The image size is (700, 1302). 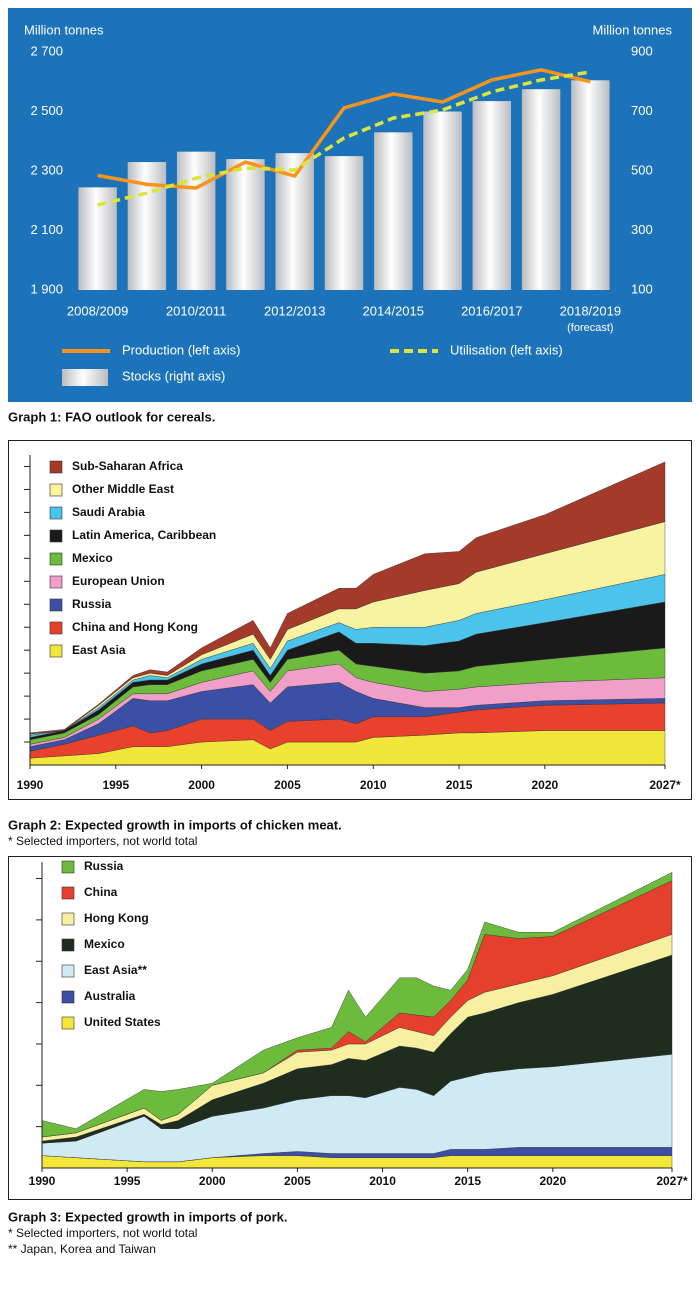 What do you see at coordinates (135, 627) in the screenshot?
I see `legend-label: China and Hong Kong` at bounding box center [135, 627].